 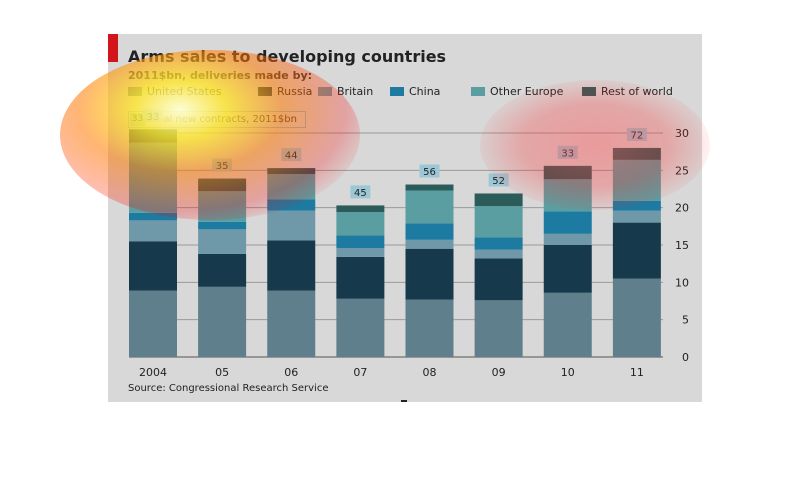 What do you see at coordinates (222, 372) in the screenshot?
I see `x-tick-label: 05` at bounding box center [222, 372].